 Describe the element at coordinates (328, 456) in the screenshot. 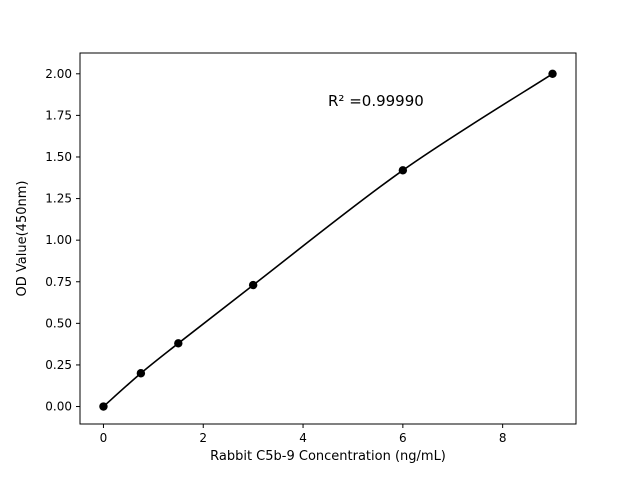

I see `x-axis-label: Rabbit C5b-9 Concentration (ng/mL)` at that location.